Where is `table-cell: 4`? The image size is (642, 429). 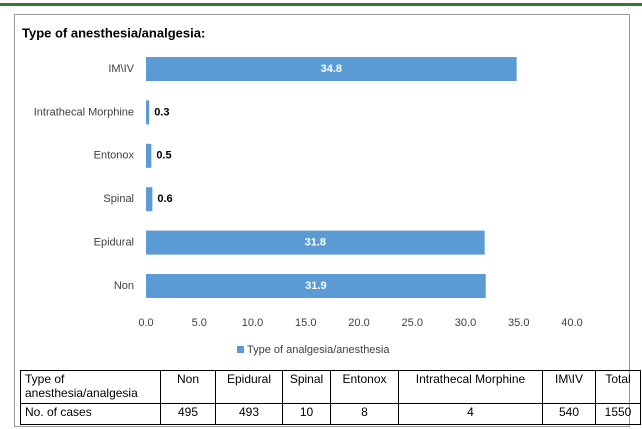
table-cell: 4 is located at coordinates (470, 414).